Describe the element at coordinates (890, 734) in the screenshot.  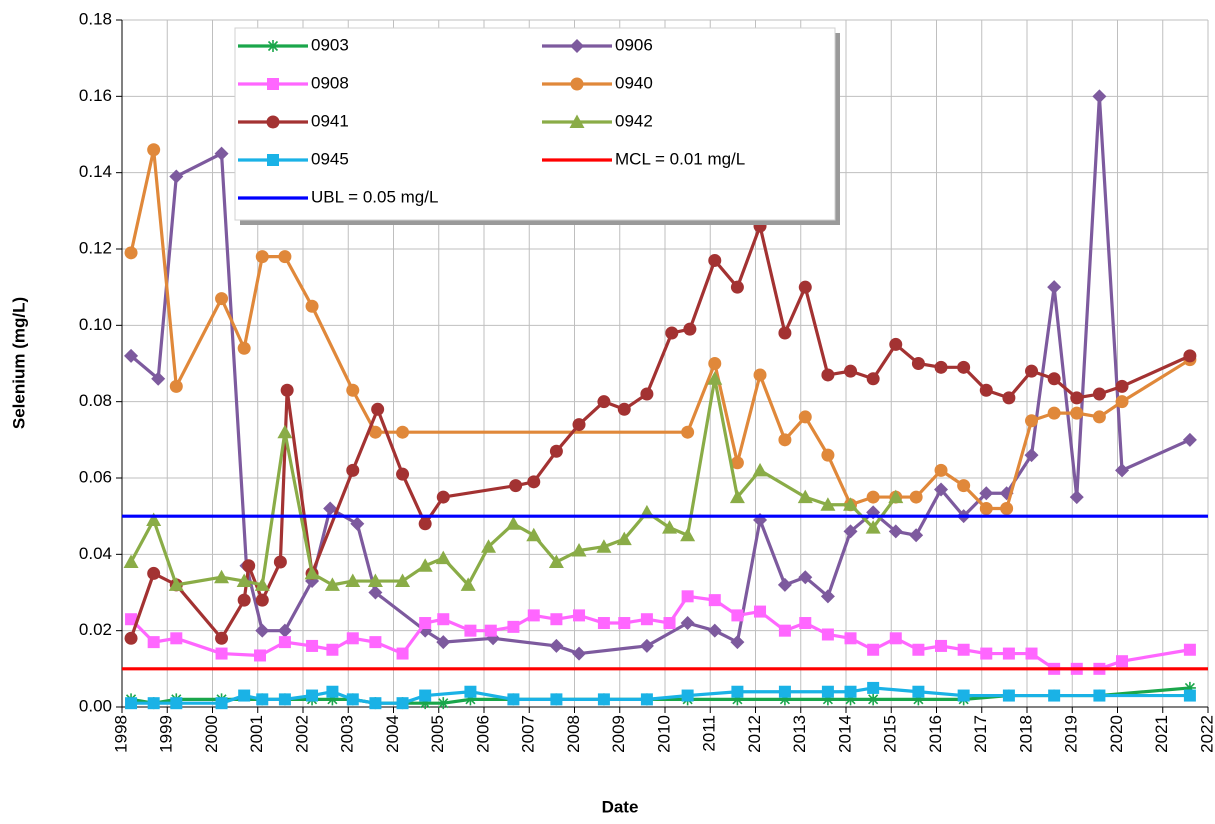
I see `x-tick-label: 2015` at that location.